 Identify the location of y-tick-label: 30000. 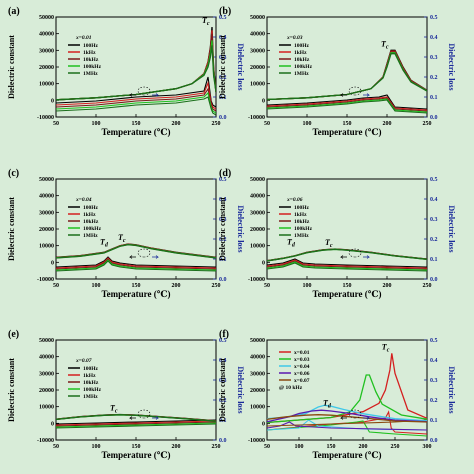
(257, 51).